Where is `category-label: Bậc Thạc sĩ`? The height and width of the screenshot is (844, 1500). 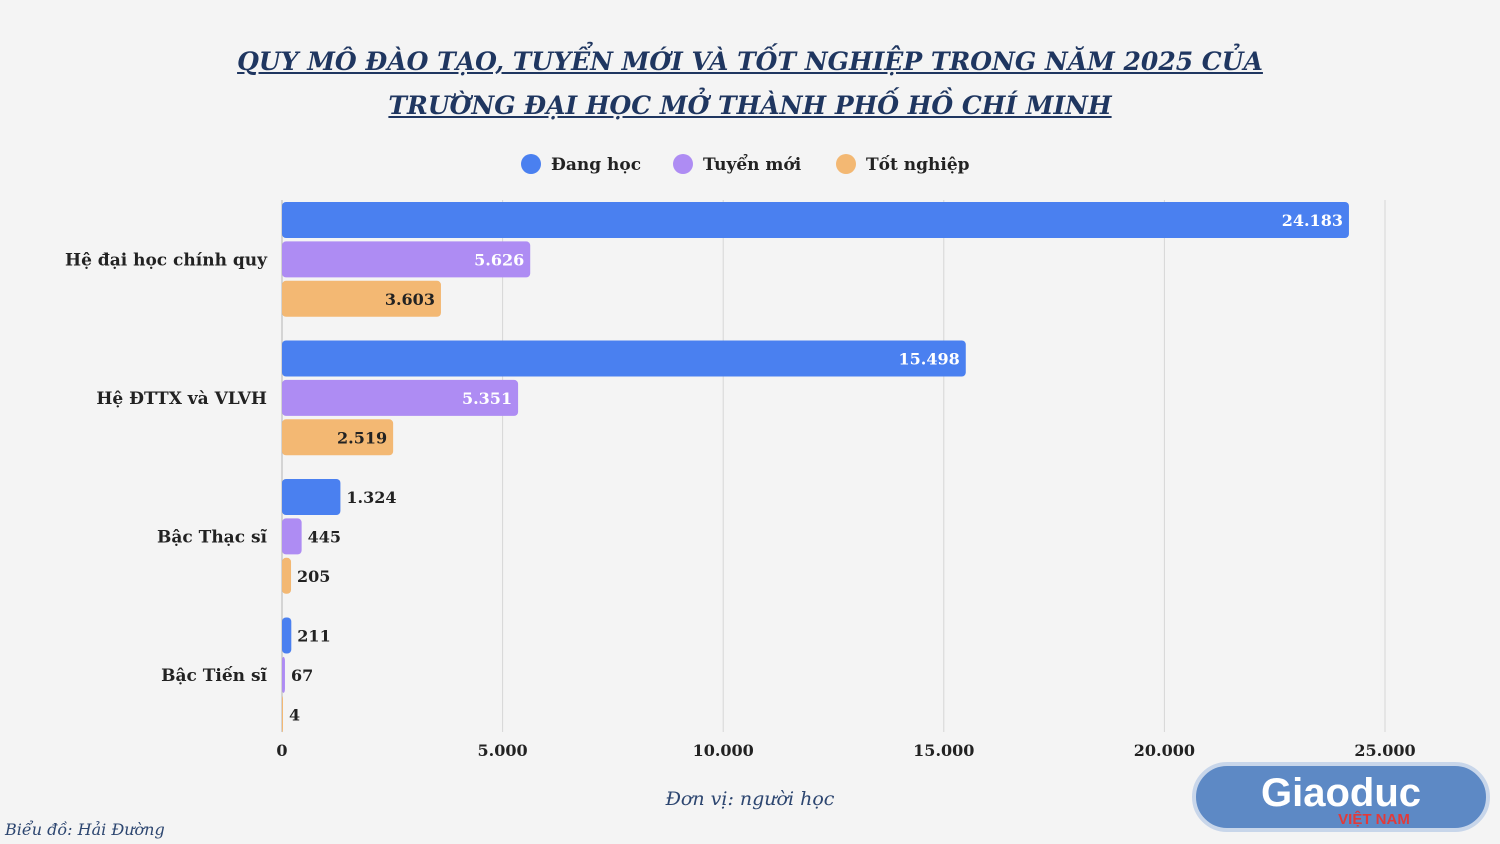
category-label: Bậc Thạc sĩ is located at coordinates (212, 537).